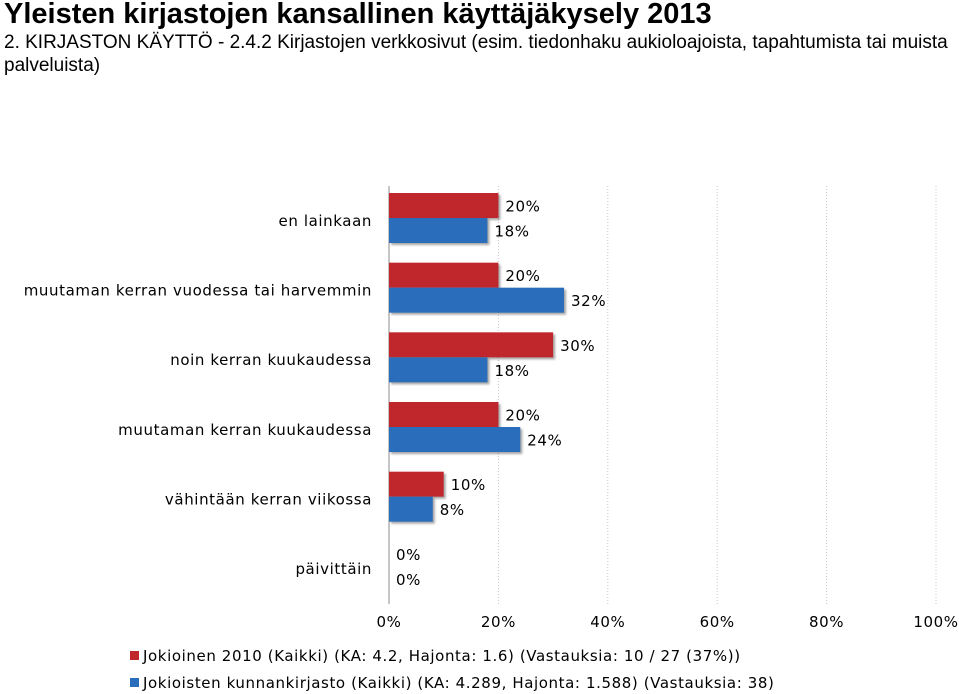 This screenshot has width=959, height=694. Describe the element at coordinates (588, 301) in the screenshot. I see `data-label: 32%` at that location.